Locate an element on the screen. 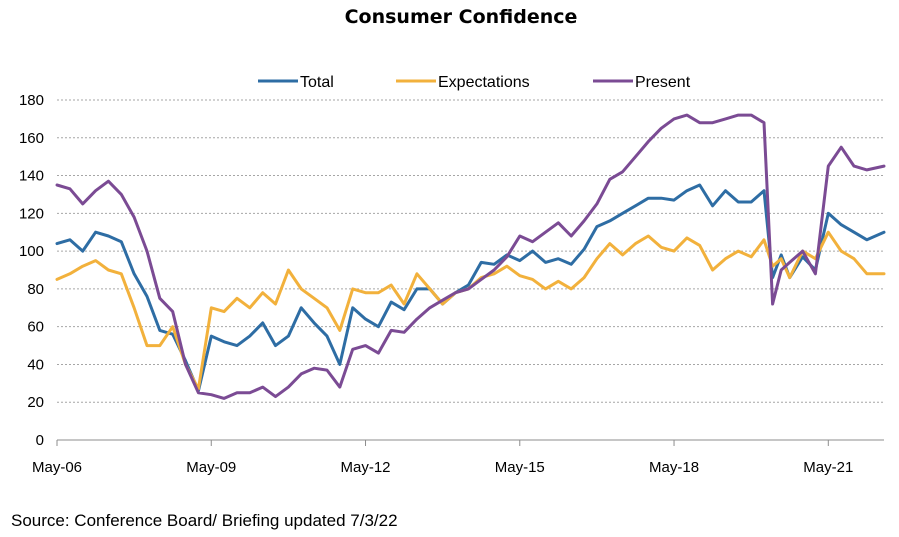 Image resolution: width=899 pixels, height=537 pixels. y-tick-label: 20 is located at coordinates (35, 402).